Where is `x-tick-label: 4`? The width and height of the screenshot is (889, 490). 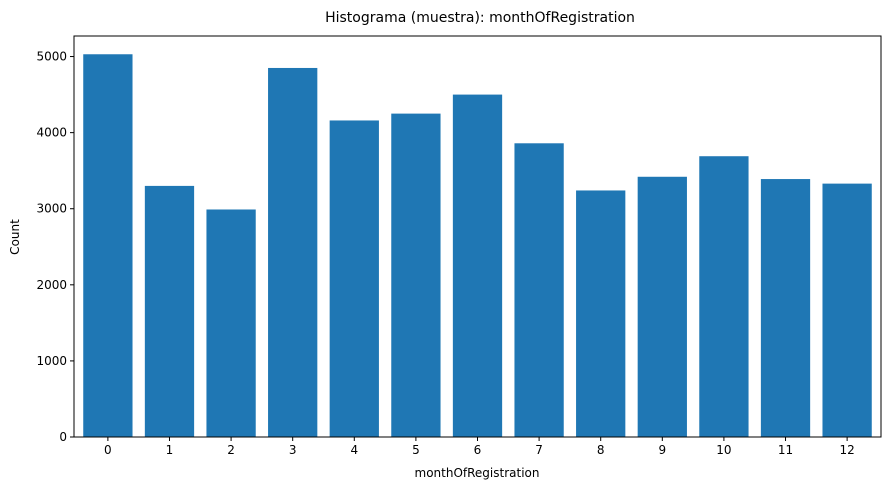 x-tick-label: 4 is located at coordinates (354, 450).